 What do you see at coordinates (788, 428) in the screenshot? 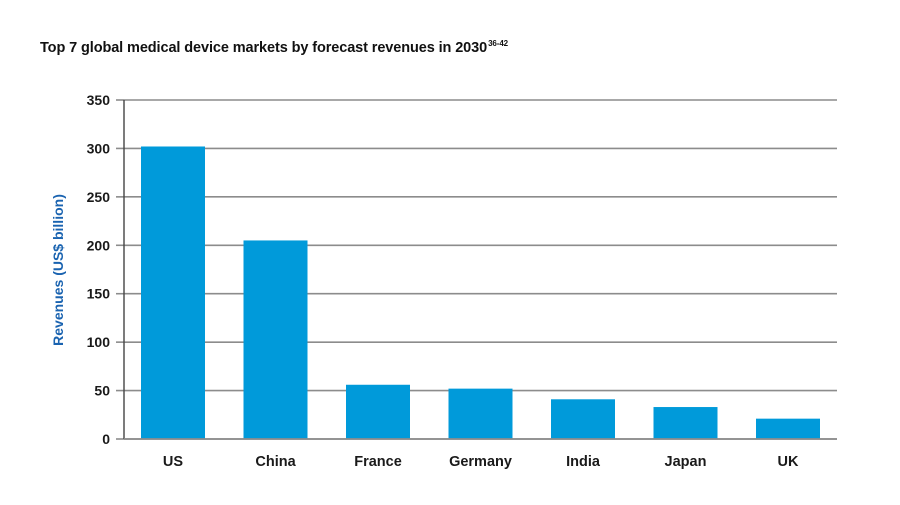
I see `bar-uk` at bounding box center [788, 428].